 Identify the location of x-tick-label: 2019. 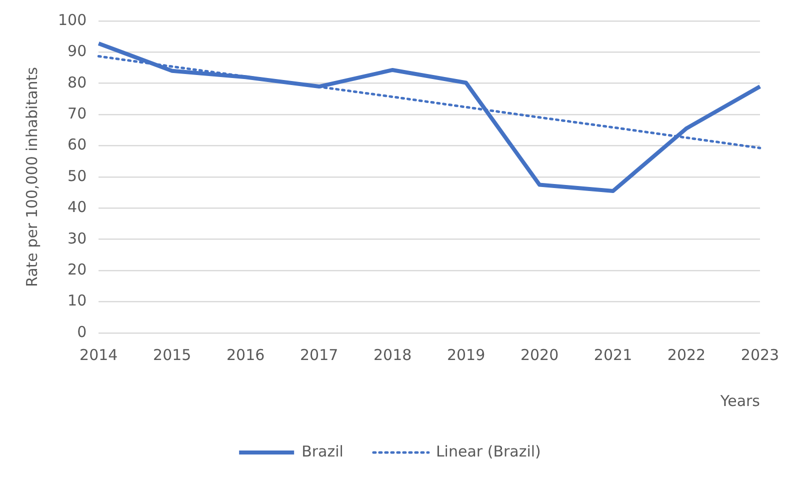
(466, 355).